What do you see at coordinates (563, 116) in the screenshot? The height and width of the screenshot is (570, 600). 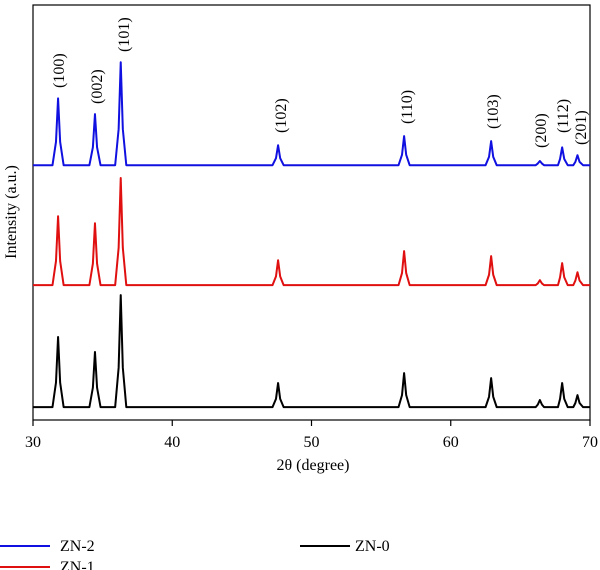 I see `peak-label: (112)` at bounding box center [563, 116].